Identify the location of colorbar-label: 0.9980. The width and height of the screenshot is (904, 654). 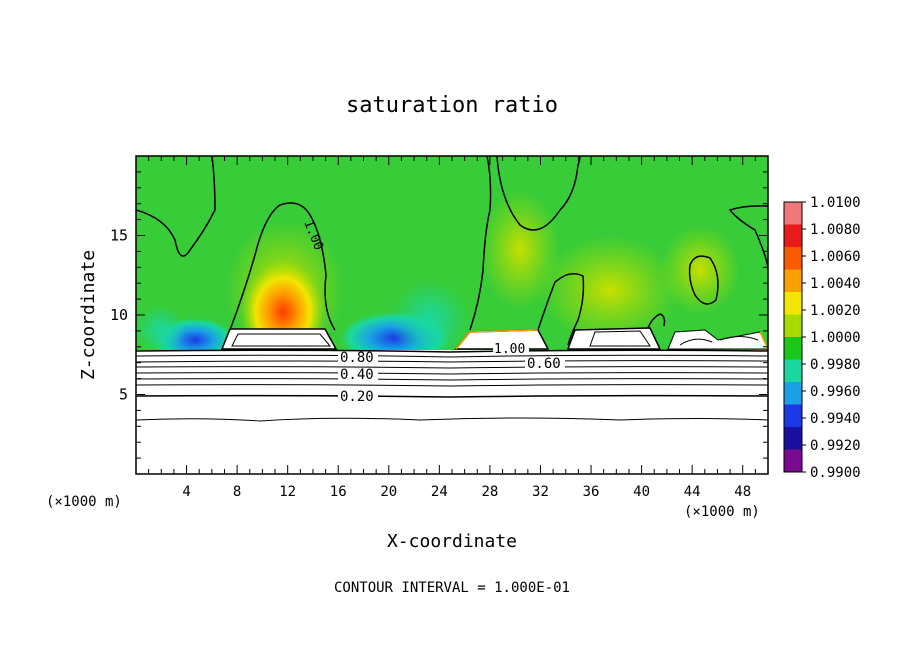
(835, 365).